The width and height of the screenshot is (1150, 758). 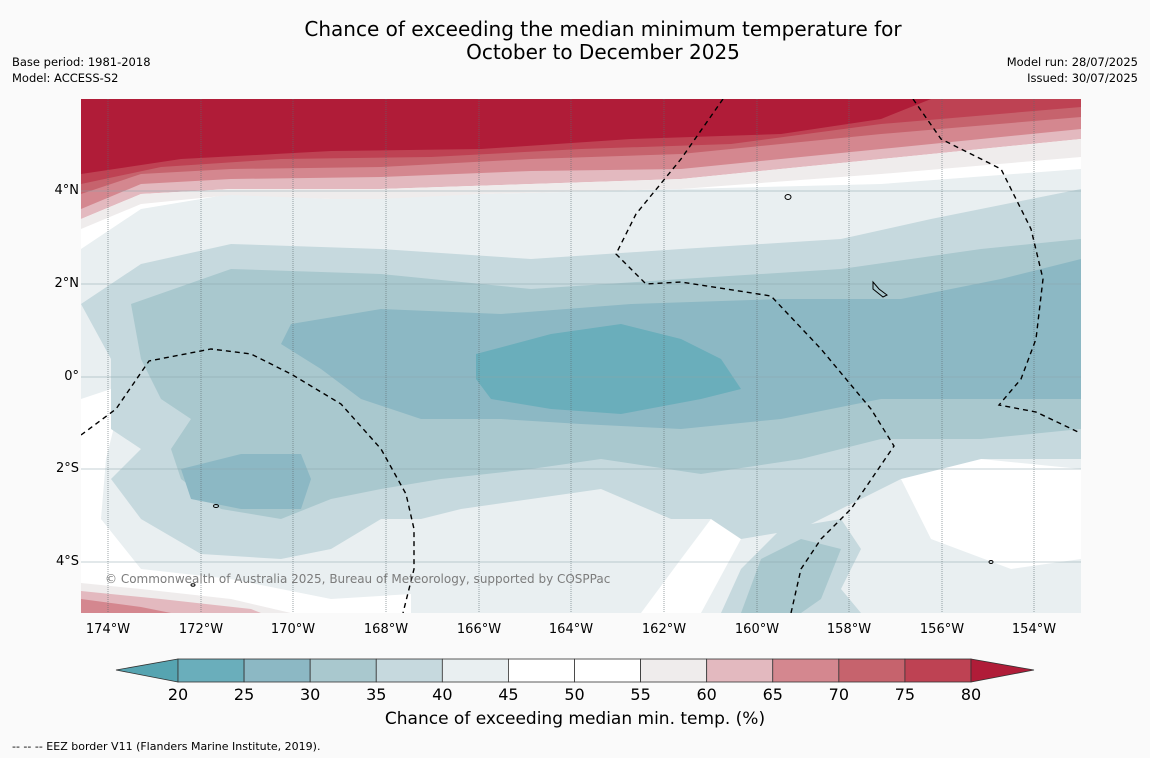 I want to click on lon-label-160w: 160°W, so click(x=757, y=629).